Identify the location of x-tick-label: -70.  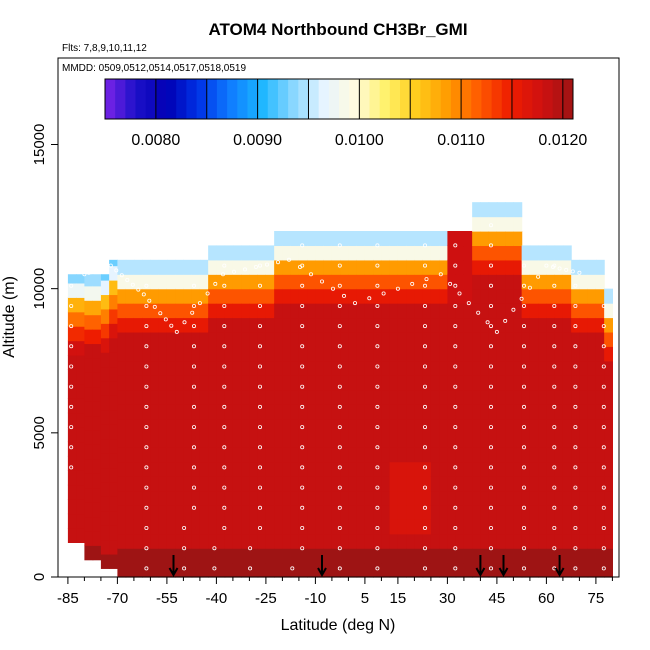
(118, 598).